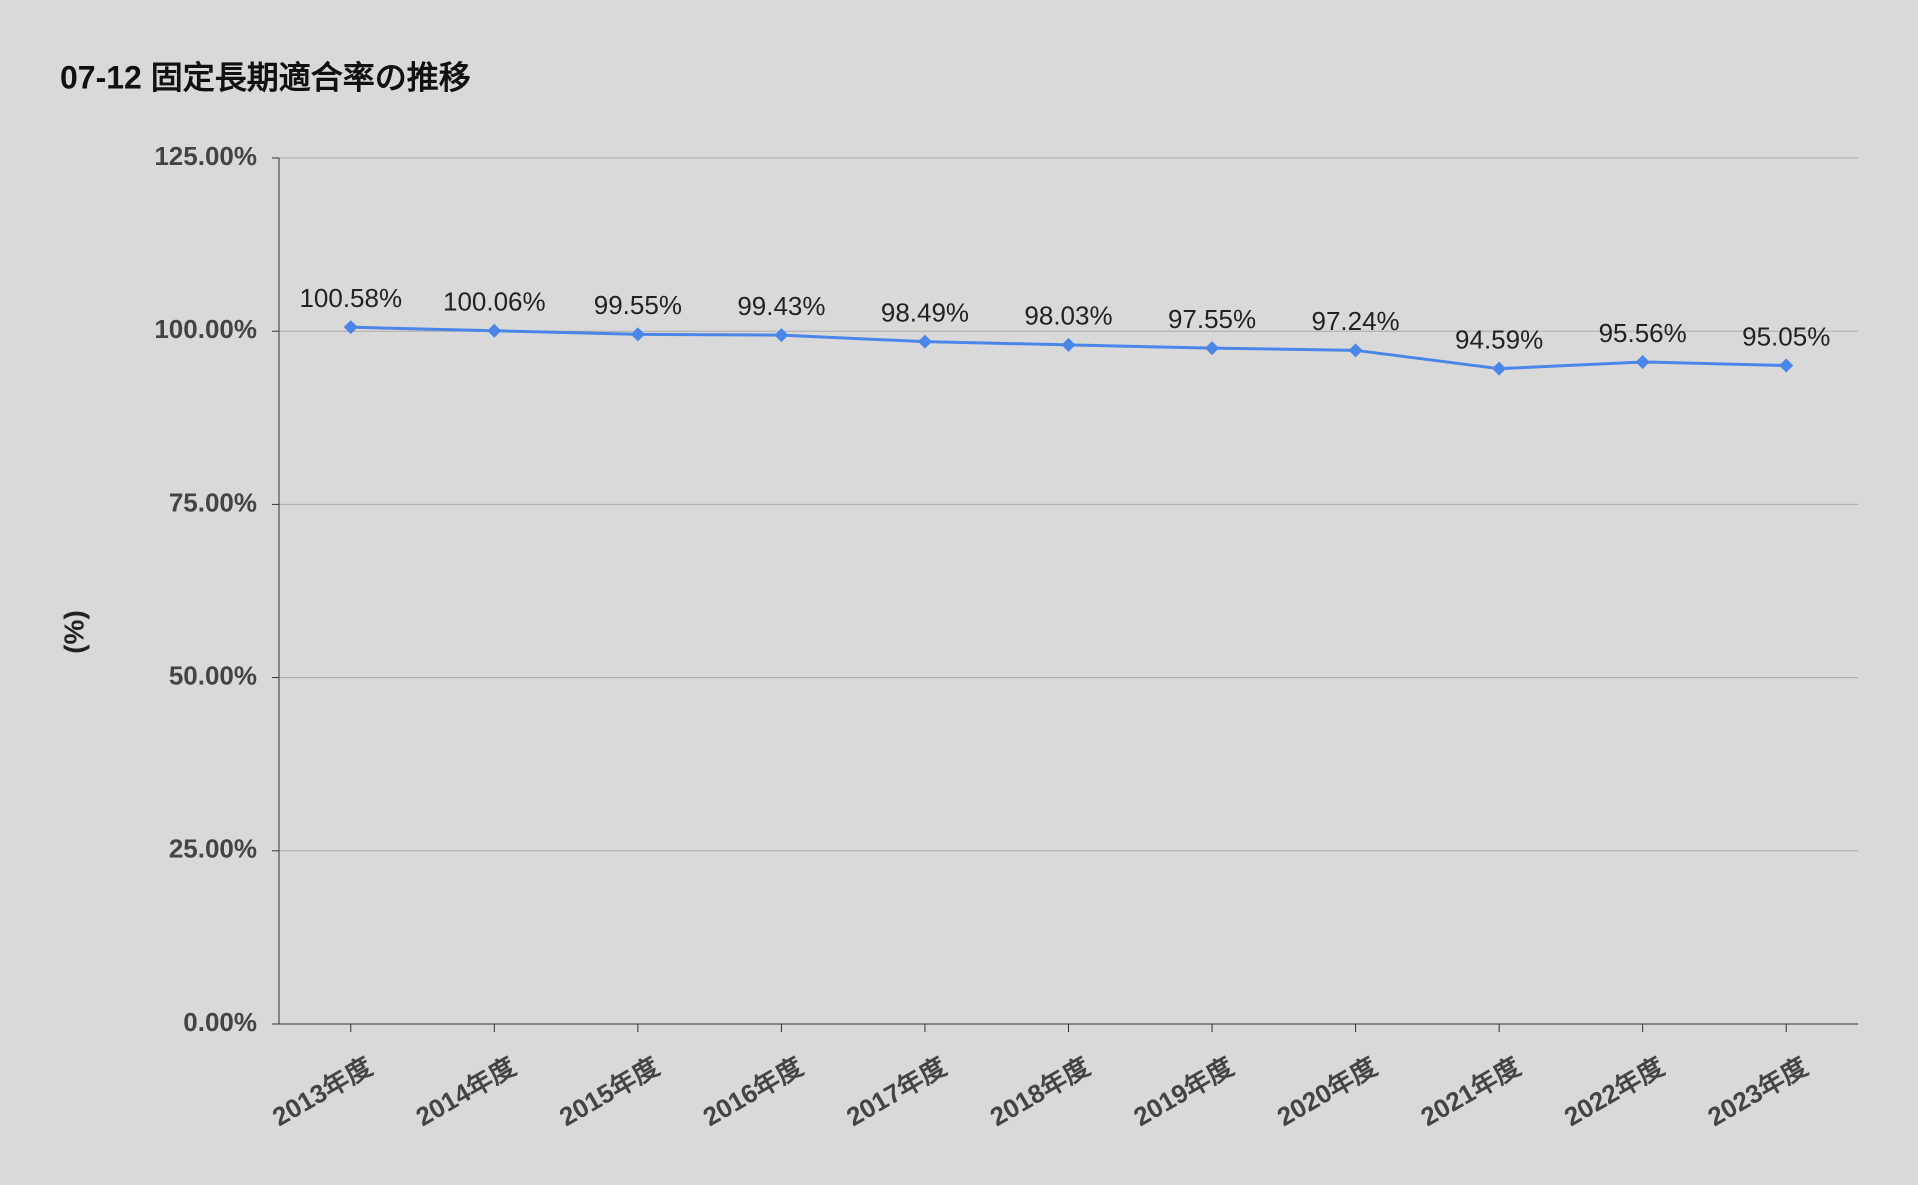 Image resolution: width=1918 pixels, height=1185 pixels. Describe the element at coordinates (213, 849) in the screenshot. I see `y-tick-label: 25.00%` at that location.